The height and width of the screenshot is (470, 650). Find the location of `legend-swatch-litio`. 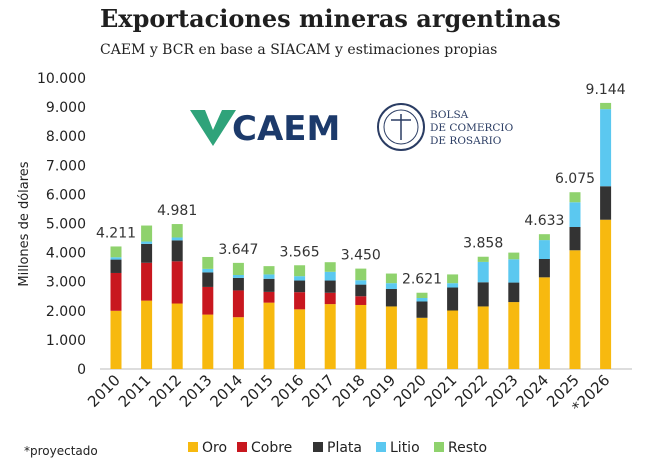

legend-swatch-litio is located at coordinates (381, 447).